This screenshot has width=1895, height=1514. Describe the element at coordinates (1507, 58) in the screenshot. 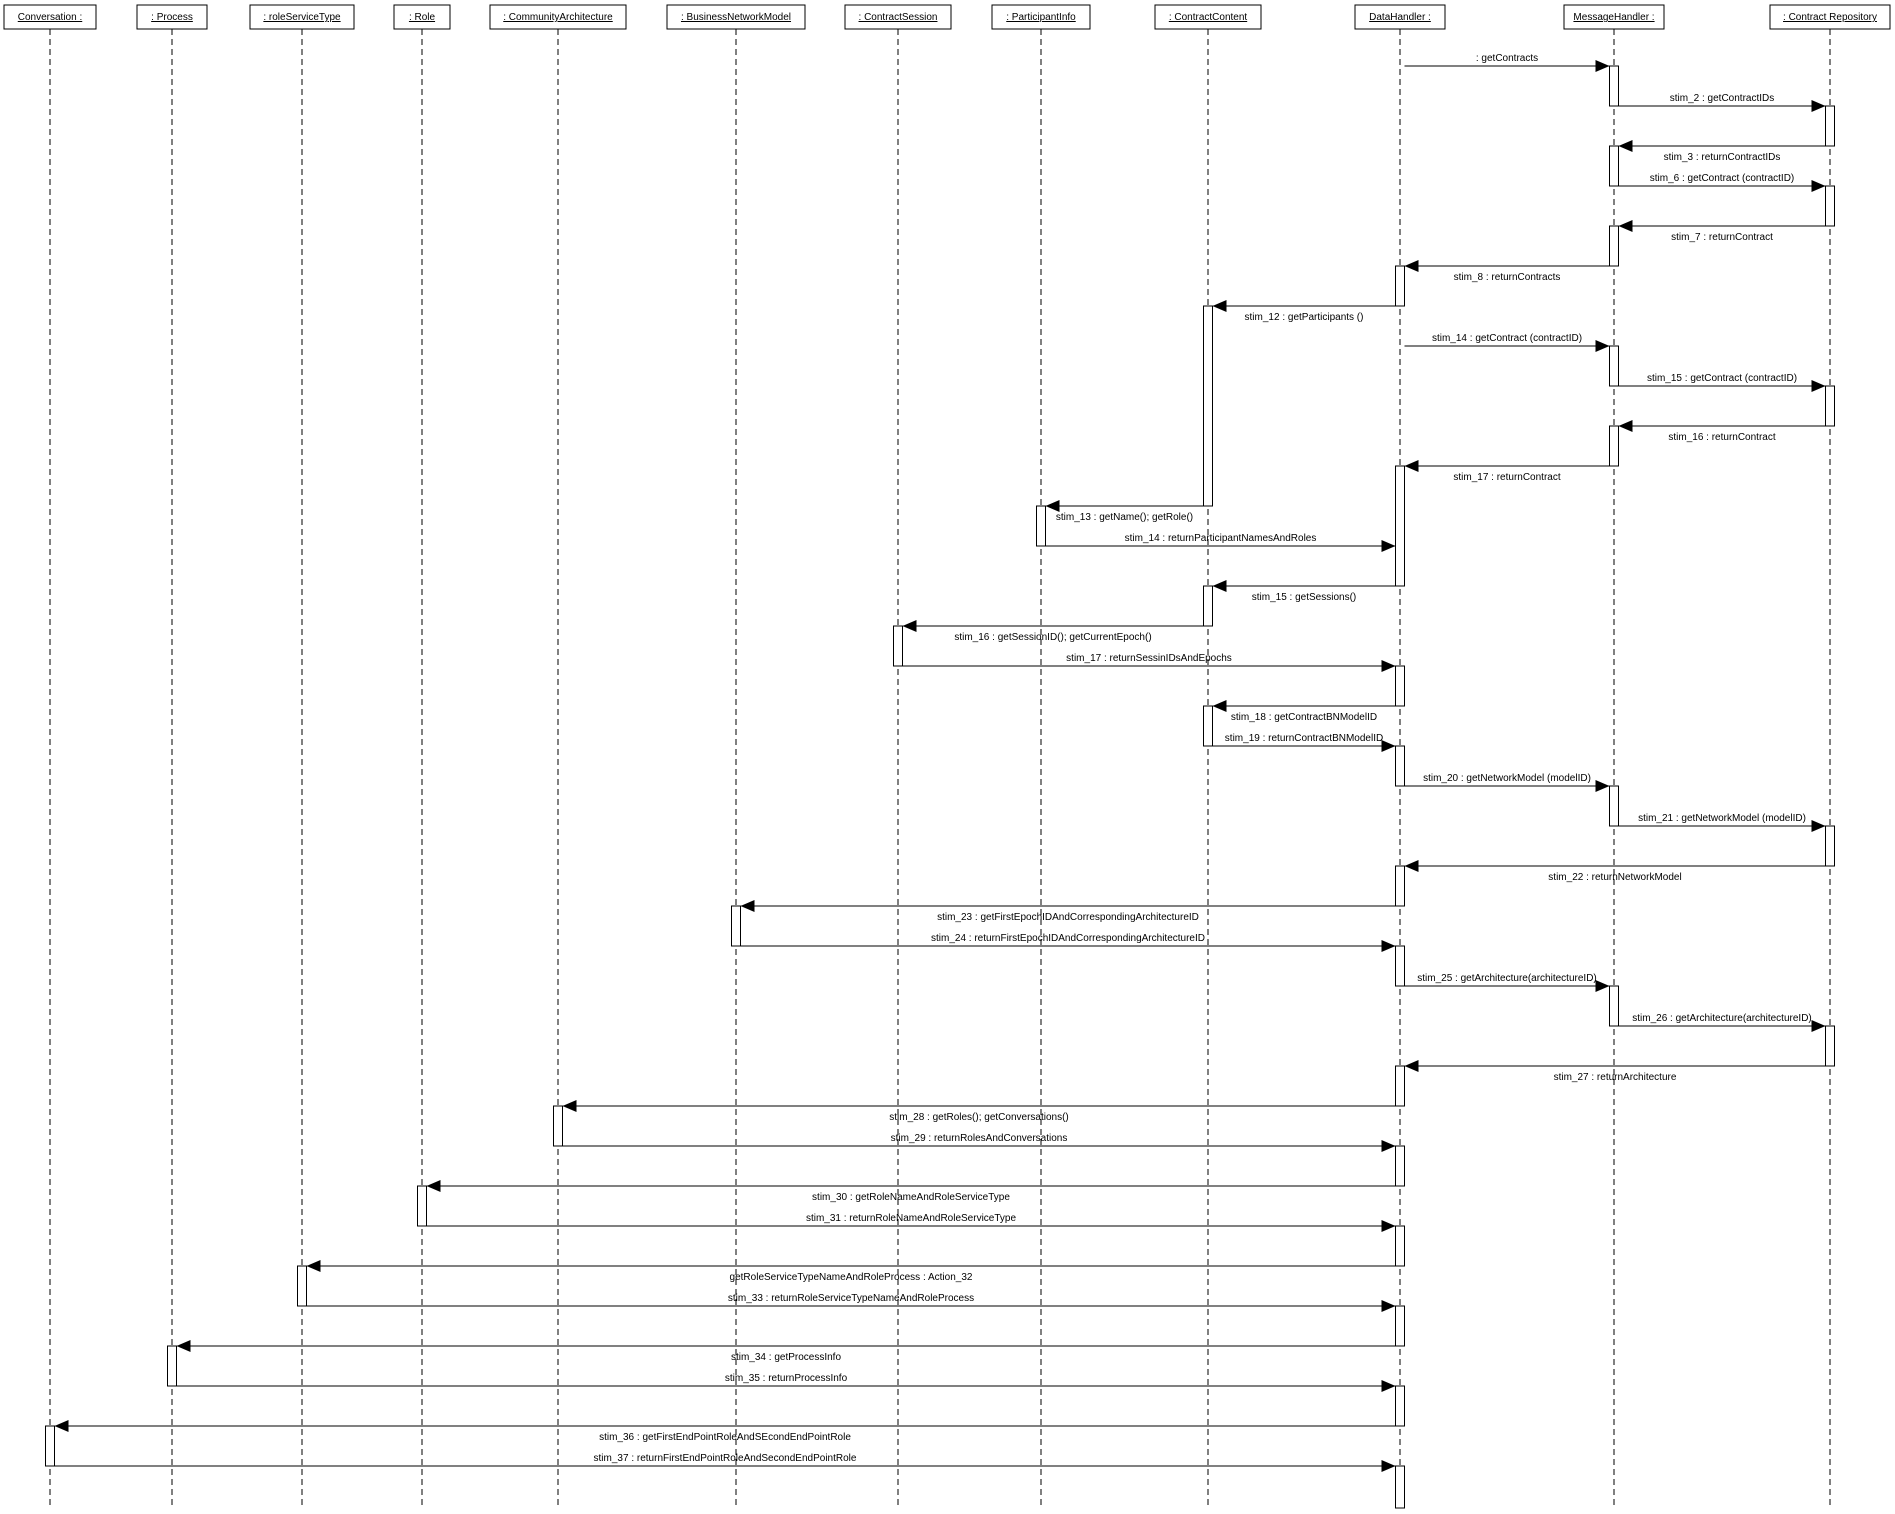

I see `message-label: : getContracts` at that location.